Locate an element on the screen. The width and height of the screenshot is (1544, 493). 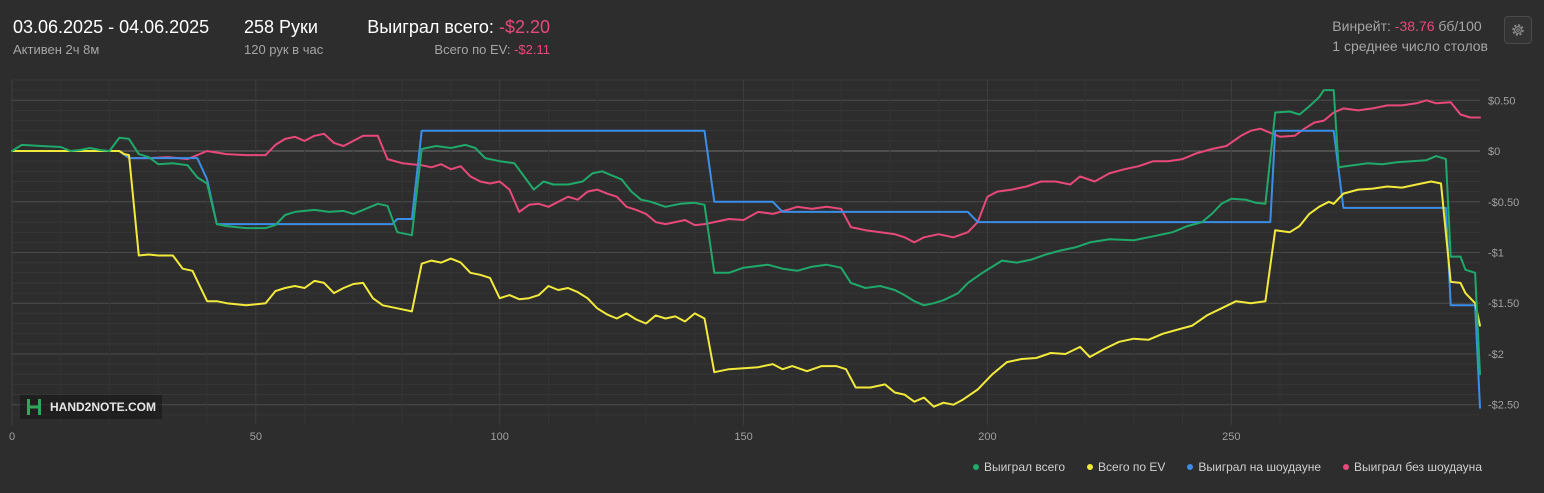
winrate-label: Винрейт: is located at coordinates (1361, 26).